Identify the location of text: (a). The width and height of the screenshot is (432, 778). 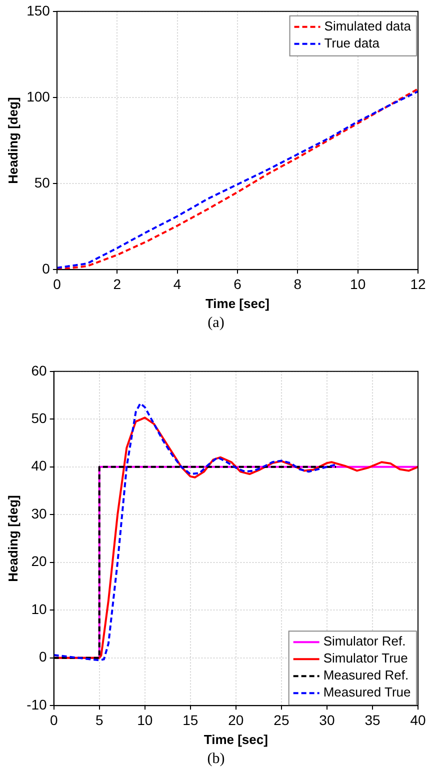
(216, 323).